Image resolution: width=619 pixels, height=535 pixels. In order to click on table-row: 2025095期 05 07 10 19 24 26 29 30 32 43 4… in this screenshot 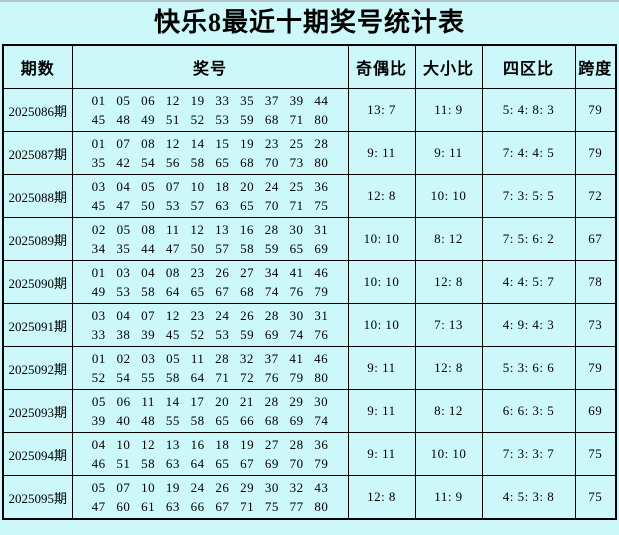, I will do `click(309, 497)`.